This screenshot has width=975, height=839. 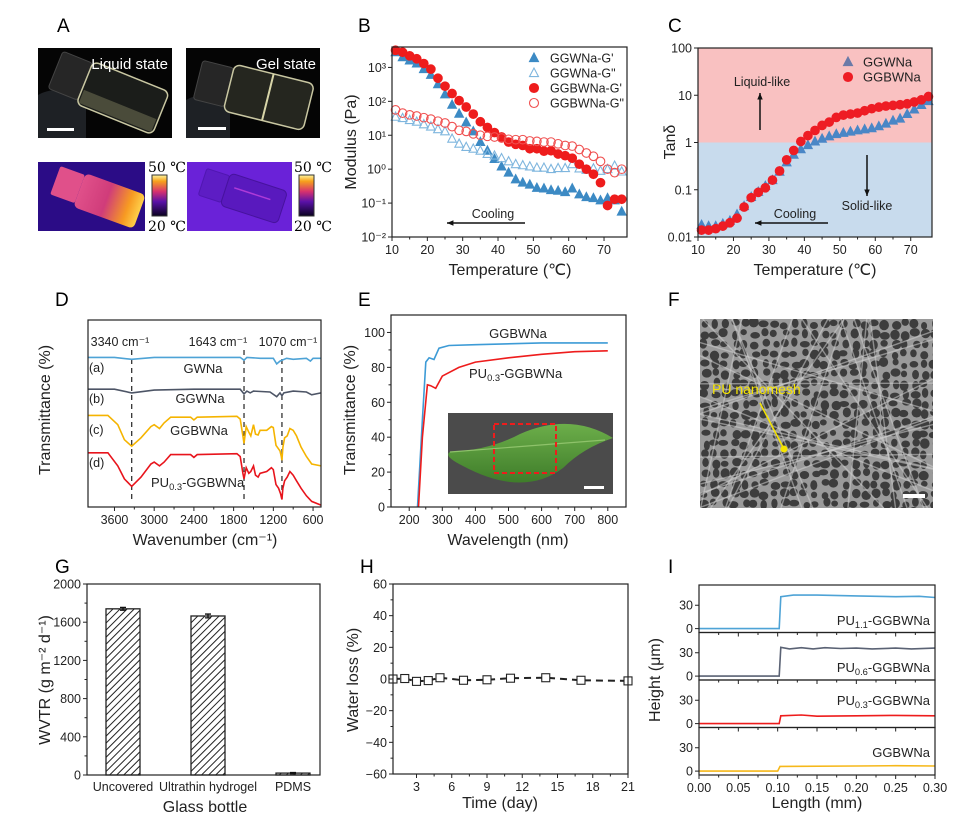 I want to click on x-tick-label: 18, so click(x=593, y=787).